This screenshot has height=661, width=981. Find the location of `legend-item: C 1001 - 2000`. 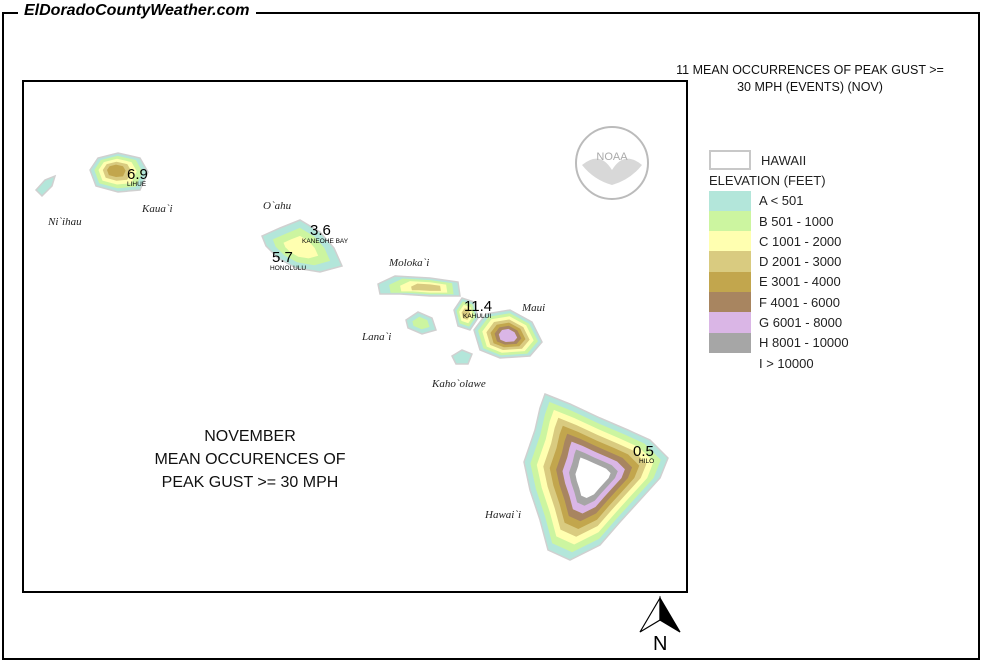

legend-item: C 1001 - 2000 is located at coordinates (779, 241).